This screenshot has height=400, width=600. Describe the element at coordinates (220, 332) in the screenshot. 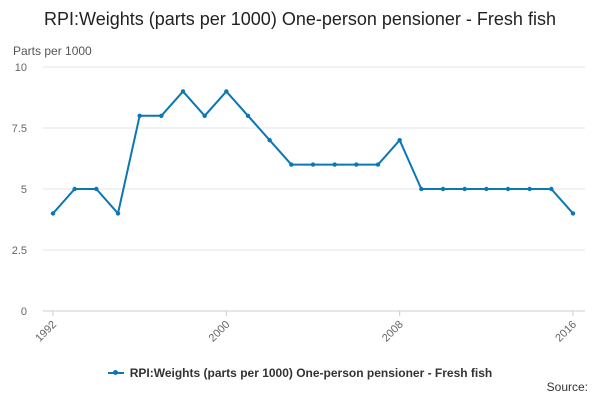

I see `x-tick-label: 2000` at that location.